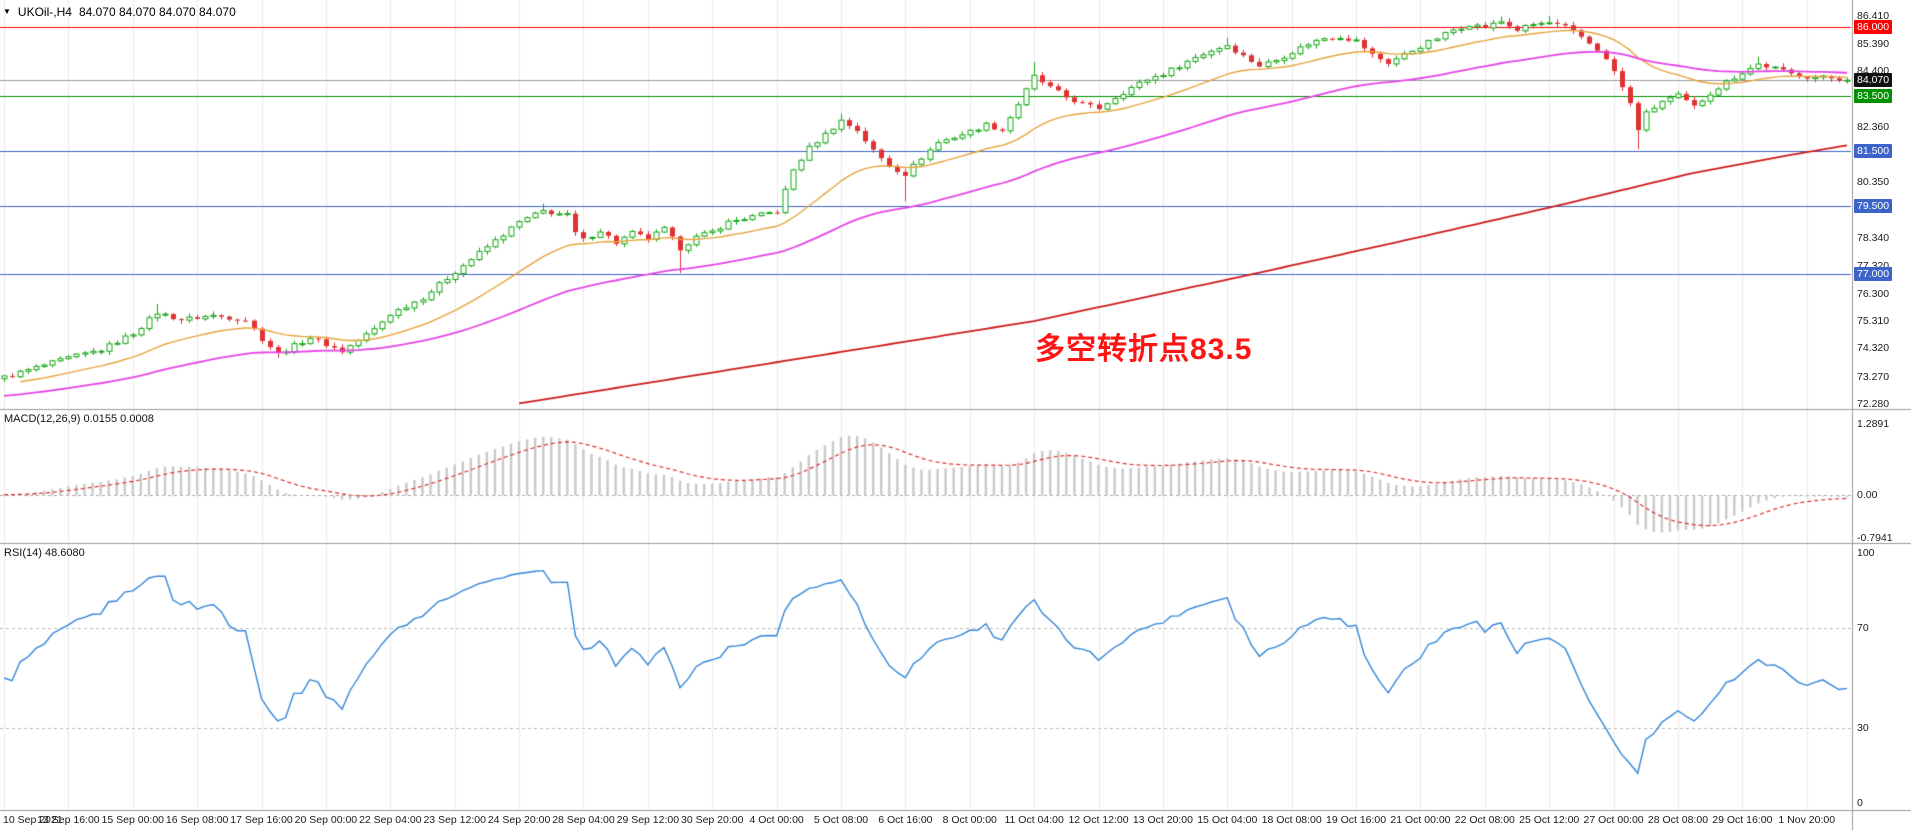 This screenshot has height=830, width=1911. What do you see at coordinates (1356, 820) in the screenshot?
I see `time-axis-label: 19 Oct 16:00` at bounding box center [1356, 820].